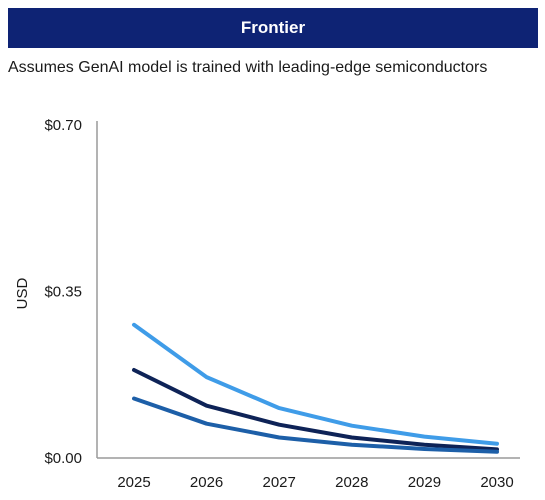 This screenshot has height=500, width=545. What do you see at coordinates (279, 482) in the screenshot?
I see `x-tick-label: 2027` at bounding box center [279, 482].